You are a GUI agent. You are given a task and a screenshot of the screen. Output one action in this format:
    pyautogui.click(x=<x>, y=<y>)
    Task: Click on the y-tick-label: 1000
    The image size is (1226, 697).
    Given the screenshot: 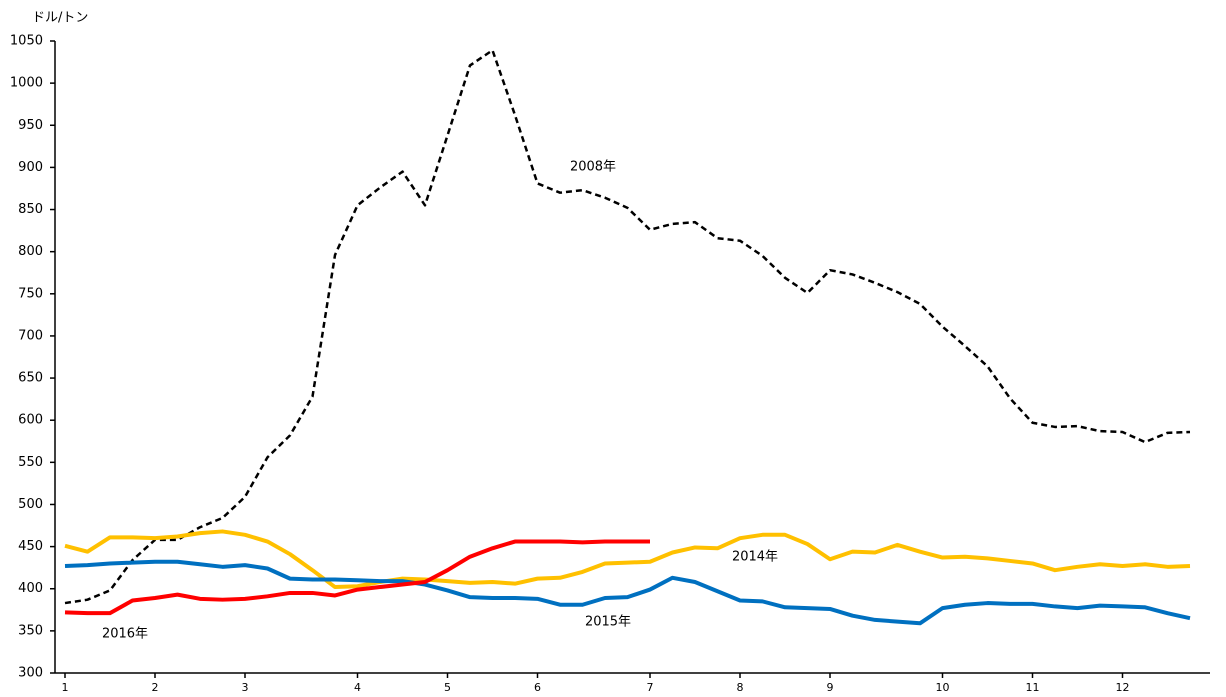 What is the action you would take?
    pyautogui.click(x=26, y=83)
    